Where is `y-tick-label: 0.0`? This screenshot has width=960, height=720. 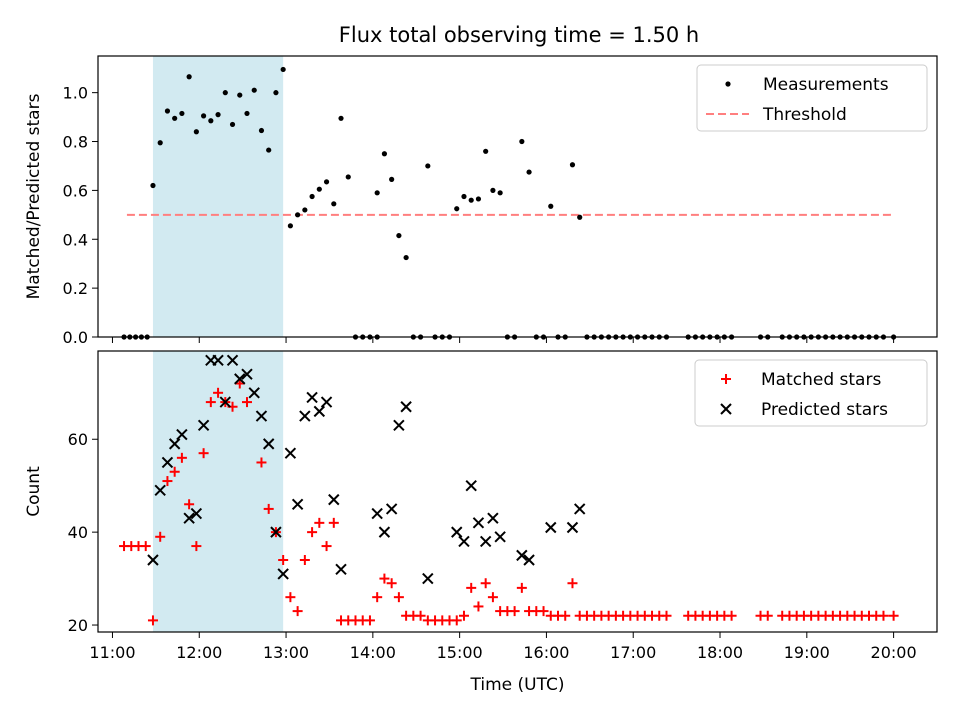 y-tick-label: 0.0 is located at coordinates (75, 337).